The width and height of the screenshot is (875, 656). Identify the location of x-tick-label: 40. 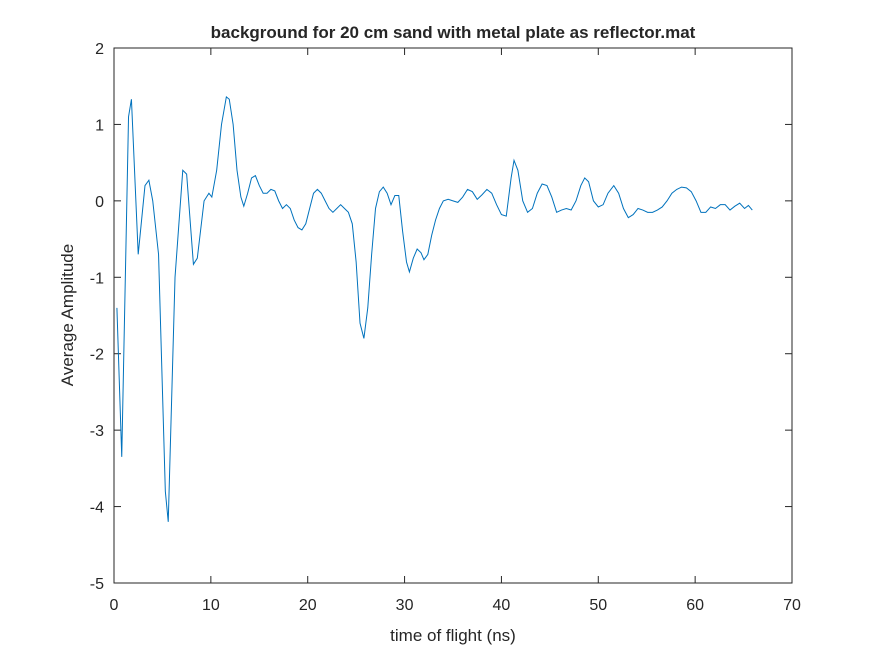
(502, 605).